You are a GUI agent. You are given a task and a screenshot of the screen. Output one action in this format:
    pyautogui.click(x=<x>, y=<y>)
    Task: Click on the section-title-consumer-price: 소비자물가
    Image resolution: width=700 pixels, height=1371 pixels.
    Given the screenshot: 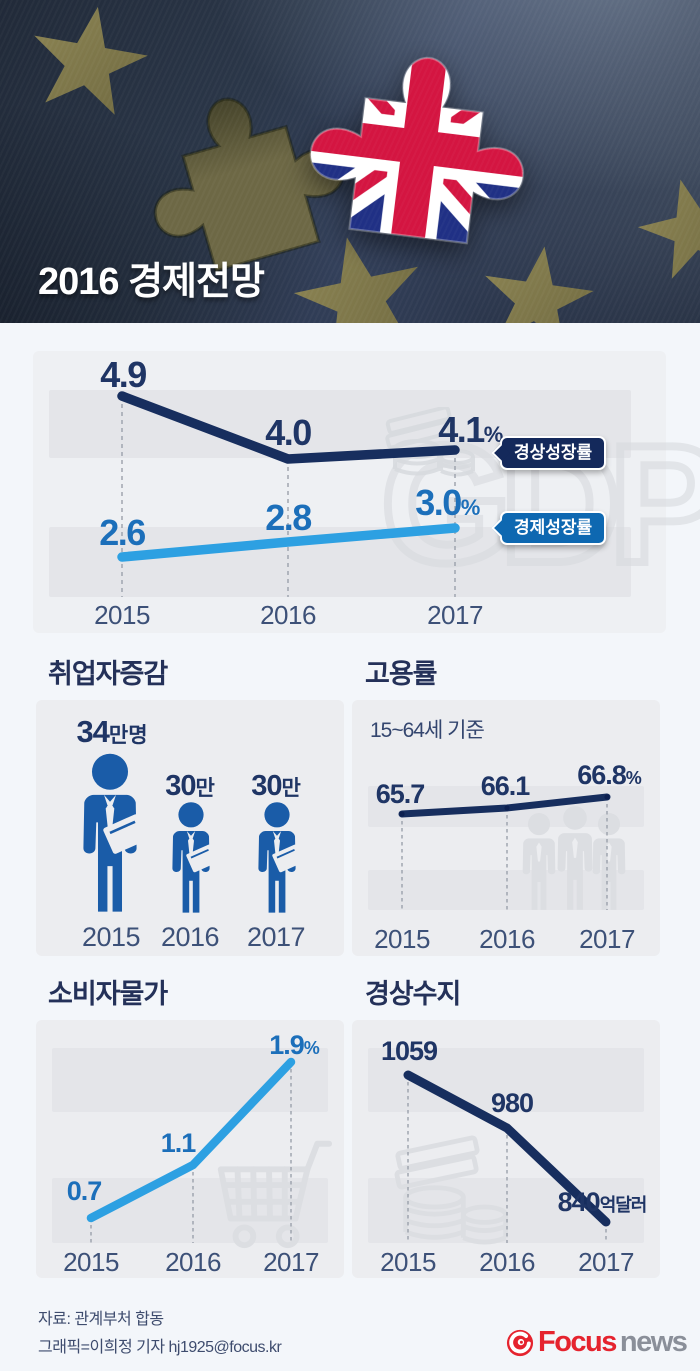 What is the action you would take?
    pyautogui.click(x=108, y=994)
    